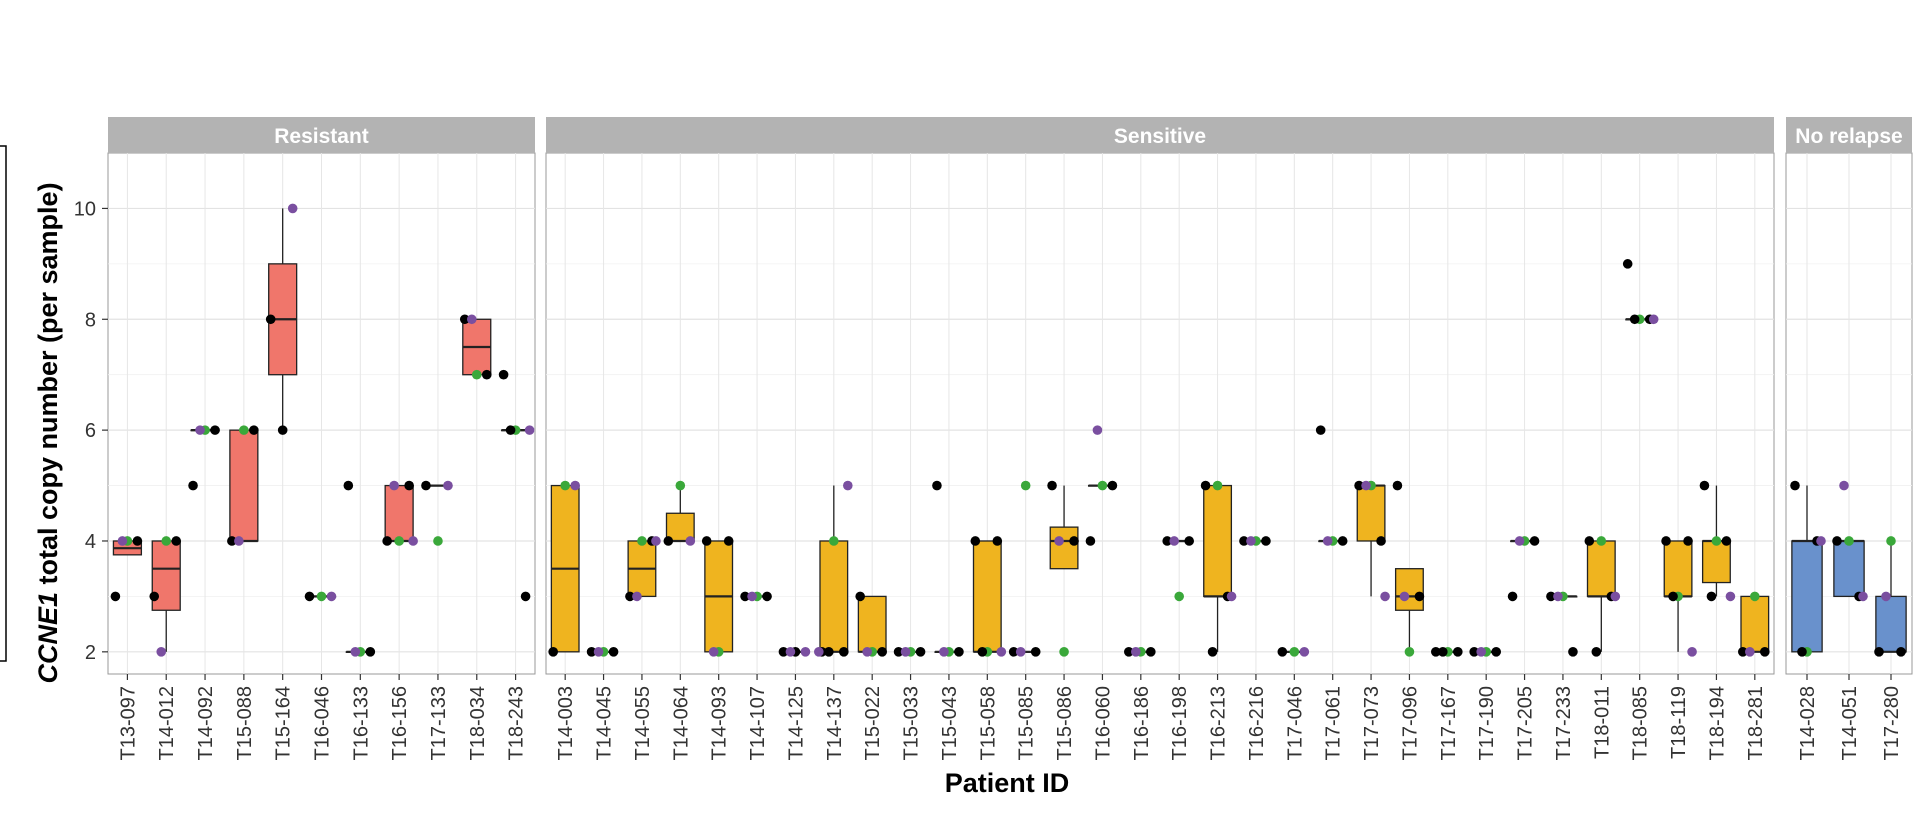 This screenshot has height=820, width=1920. I want to click on x-tick-label-T15-164: T15-164, so click(284, 723).